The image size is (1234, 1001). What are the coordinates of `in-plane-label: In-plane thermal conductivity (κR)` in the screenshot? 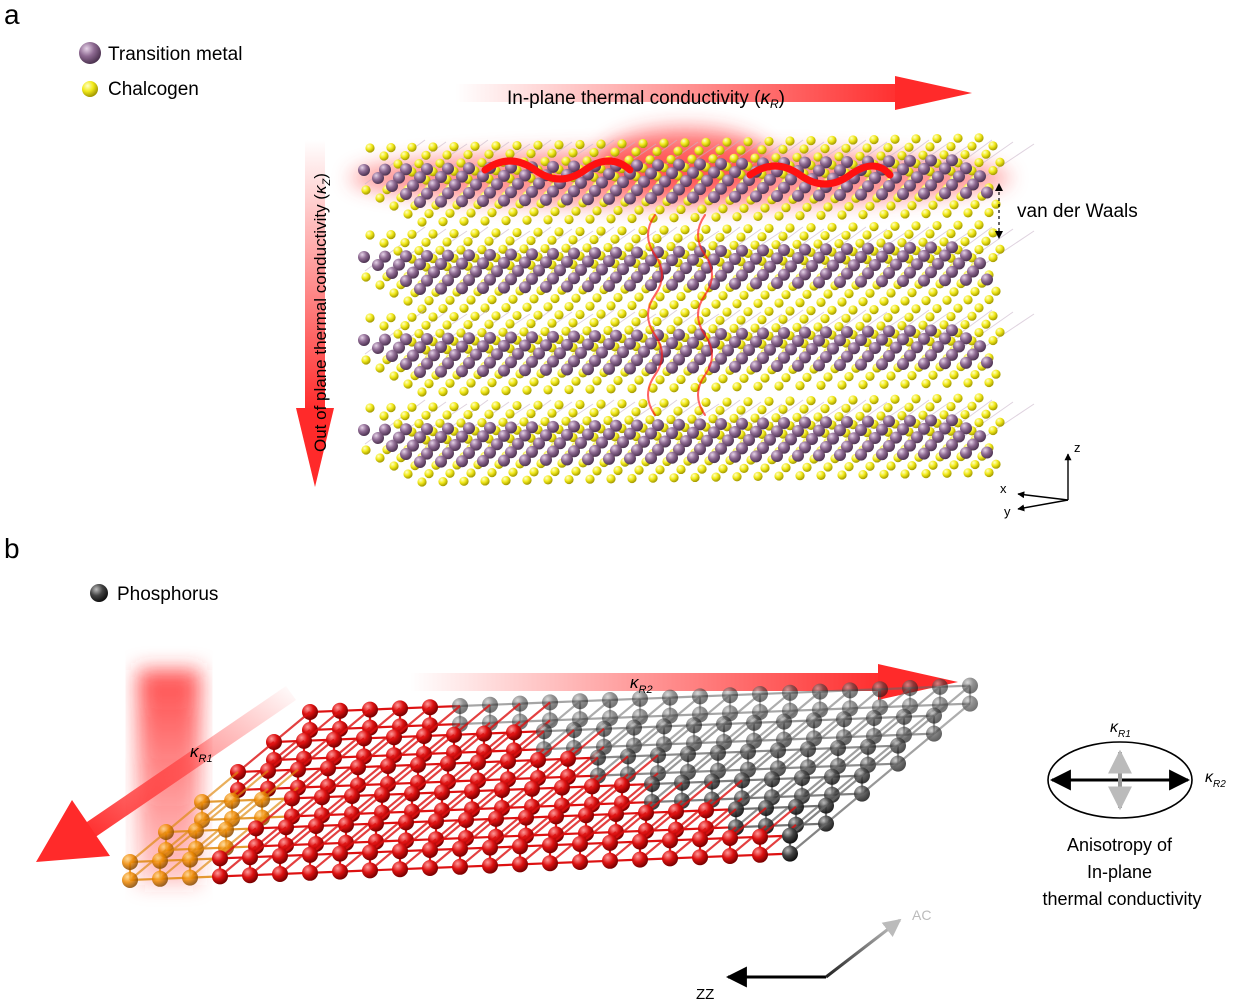 It's located at (646, 99).